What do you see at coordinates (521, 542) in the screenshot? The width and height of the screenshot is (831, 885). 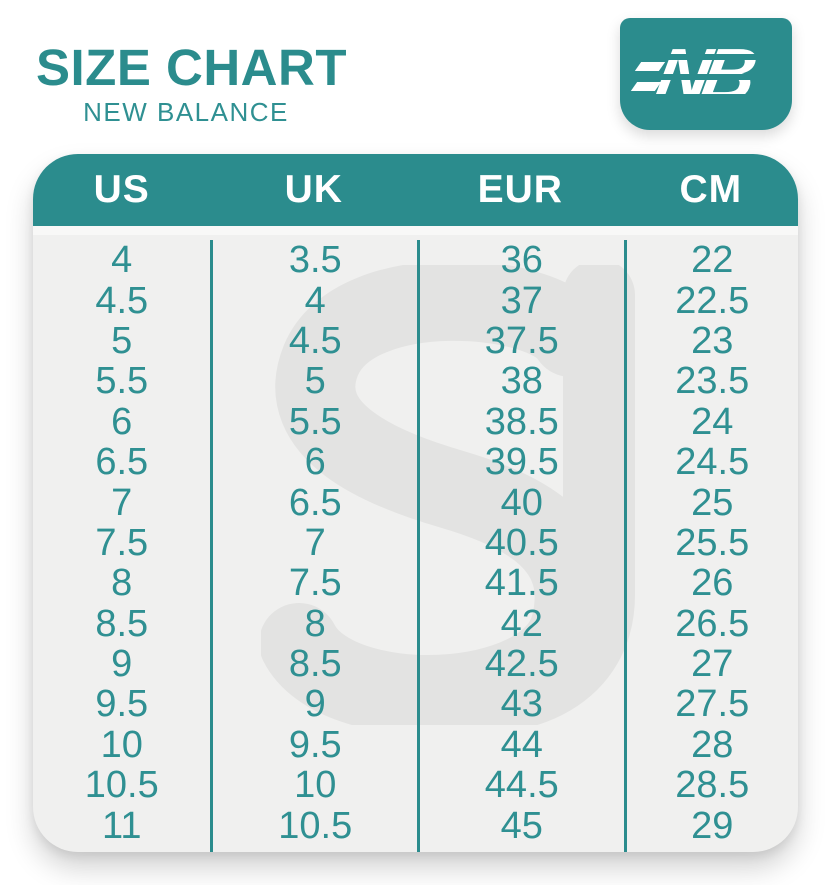 I see `size-cell: 40.5` at bounding box center [521, 542].